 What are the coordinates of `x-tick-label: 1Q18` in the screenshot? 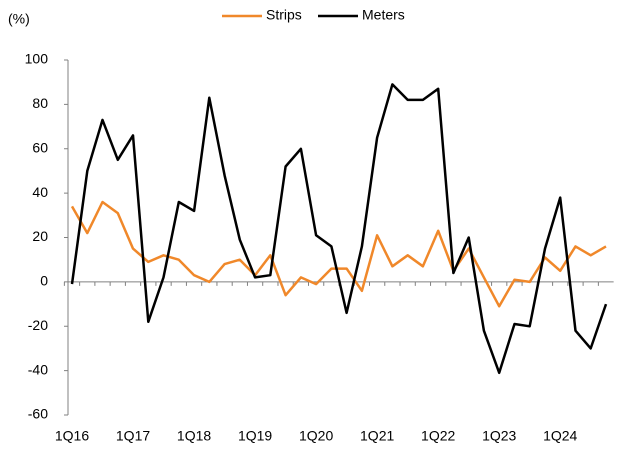 It's located at (194, 436).